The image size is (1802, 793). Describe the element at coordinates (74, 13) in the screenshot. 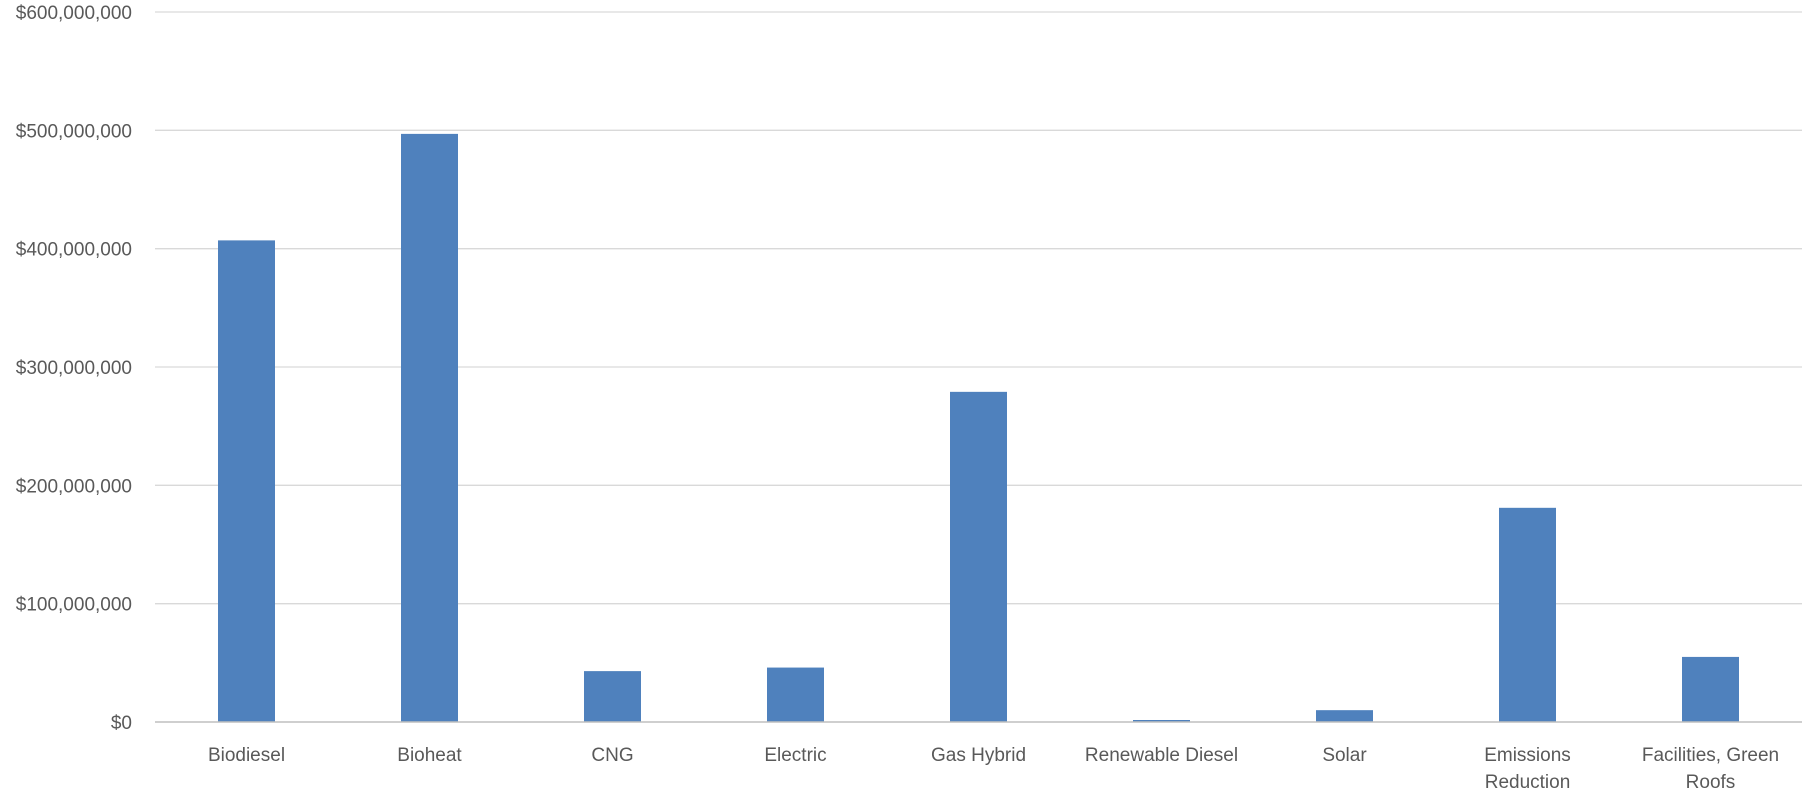

I see `y-tick-label: $600,000,000` at that location.